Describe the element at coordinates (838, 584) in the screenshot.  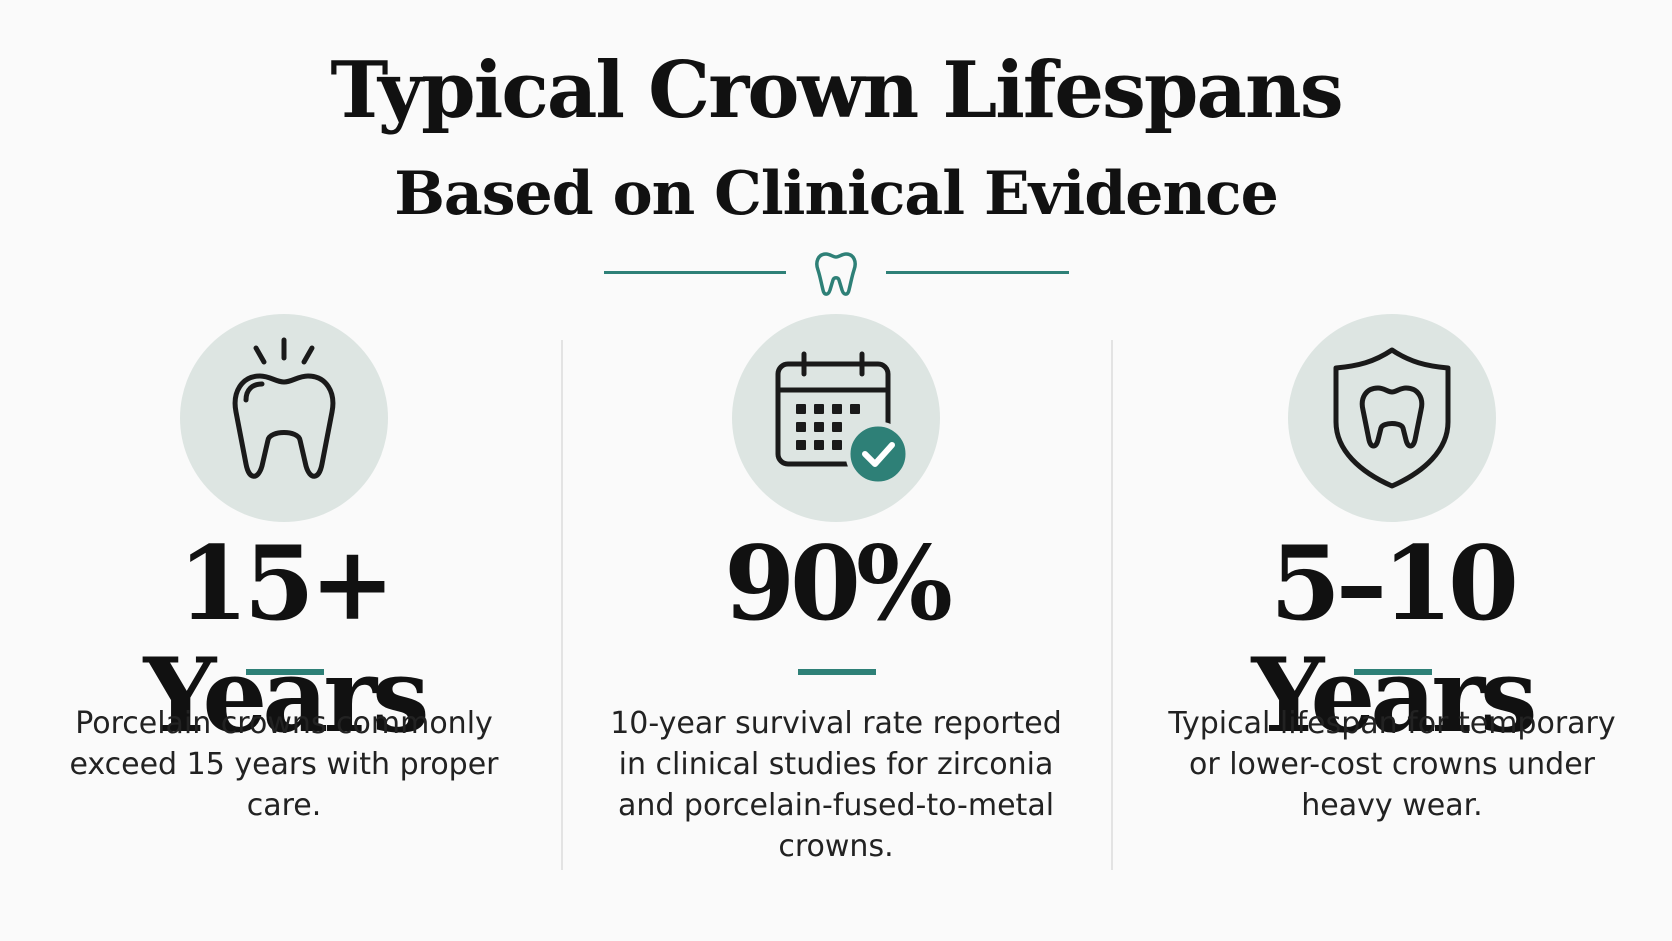
I see `stat-value: 90%` at that location.